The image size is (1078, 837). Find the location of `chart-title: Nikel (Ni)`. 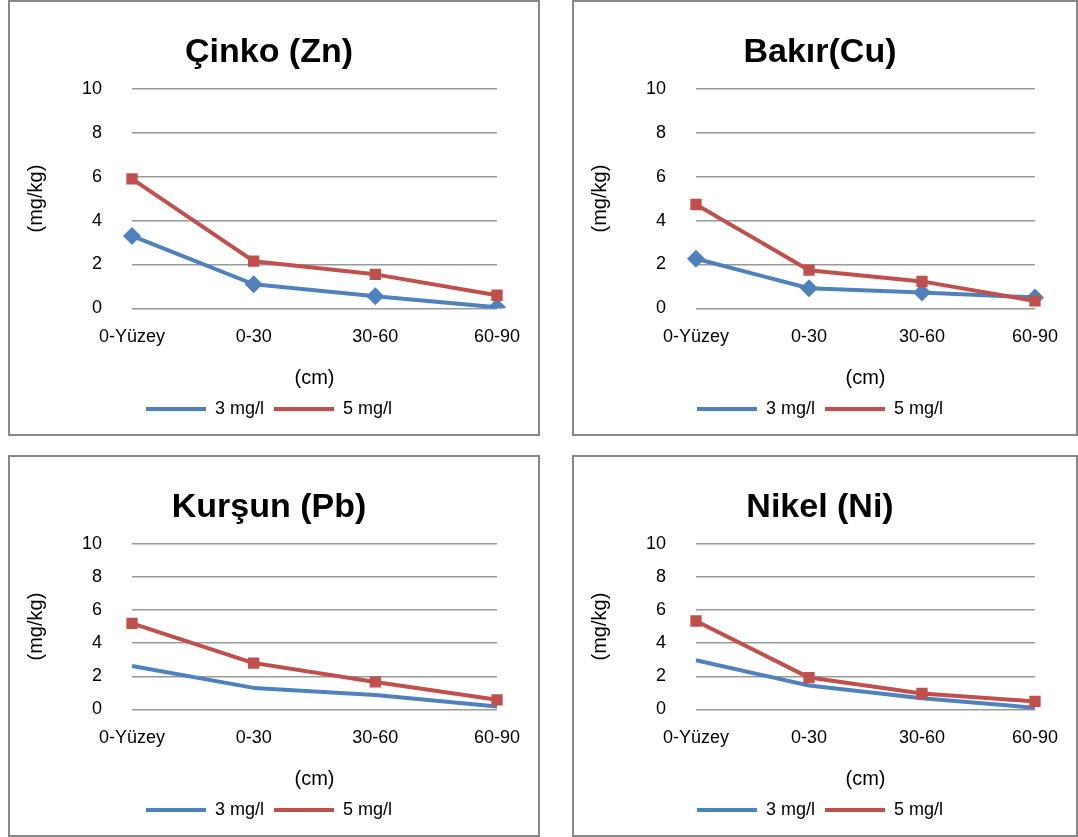

chart-title: Nikel (Ni) is located at coordinates (820, 504).